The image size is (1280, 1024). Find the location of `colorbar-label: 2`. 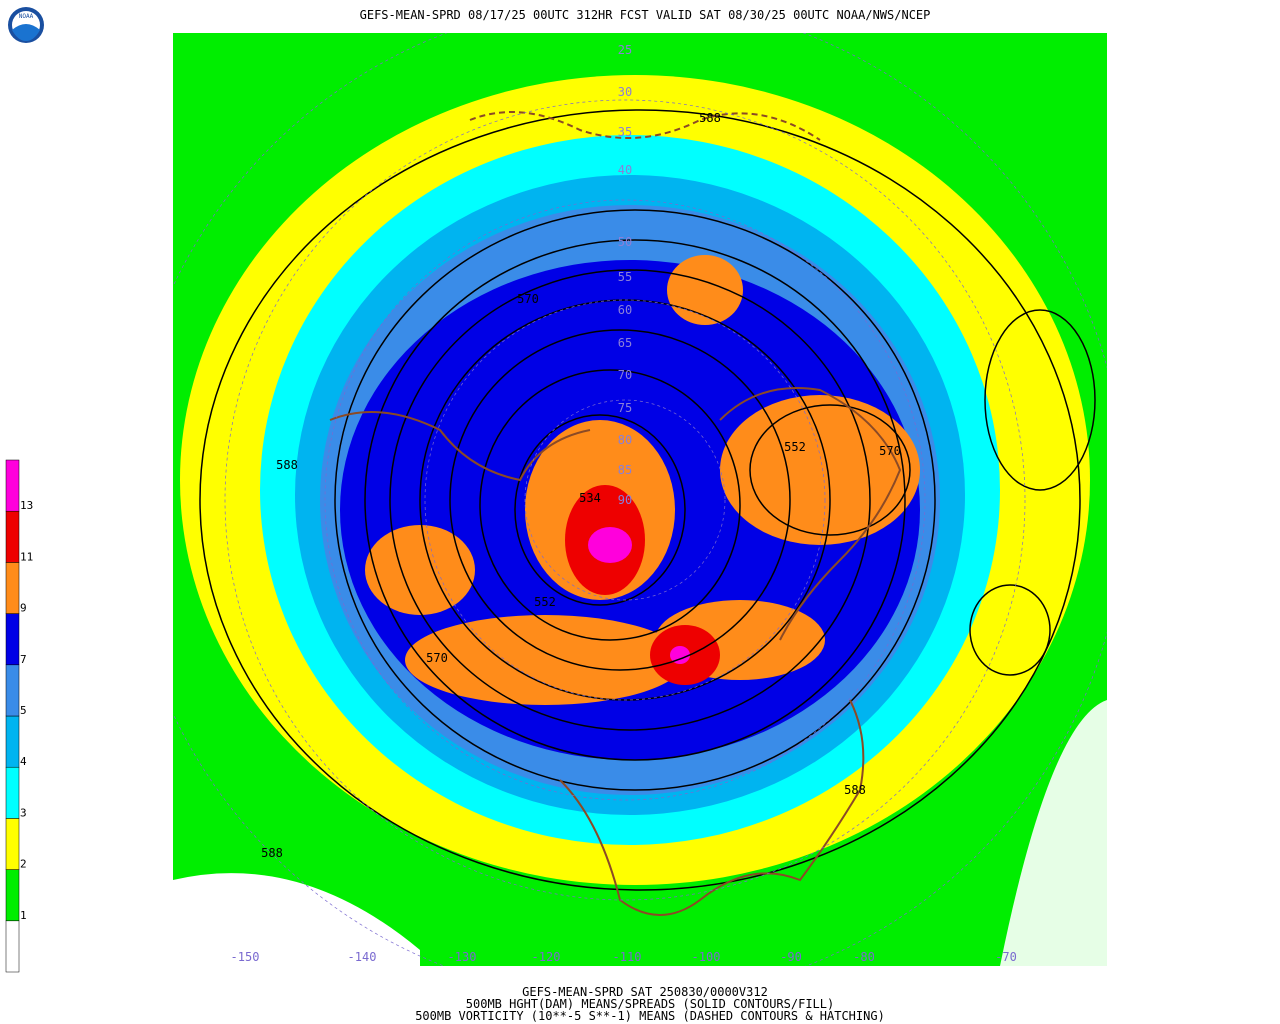

colorbar-label: 2 is located at coordinates (23, 864).